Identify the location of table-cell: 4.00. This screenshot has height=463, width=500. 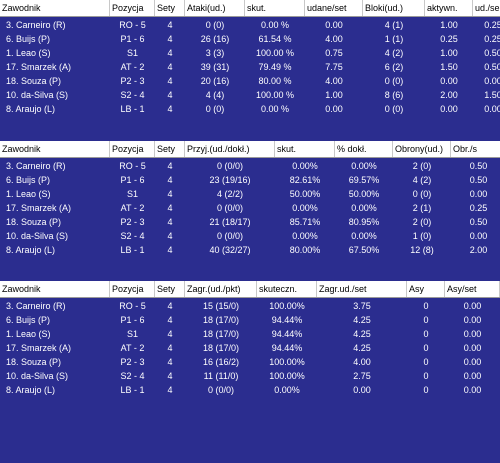
(334, 39).